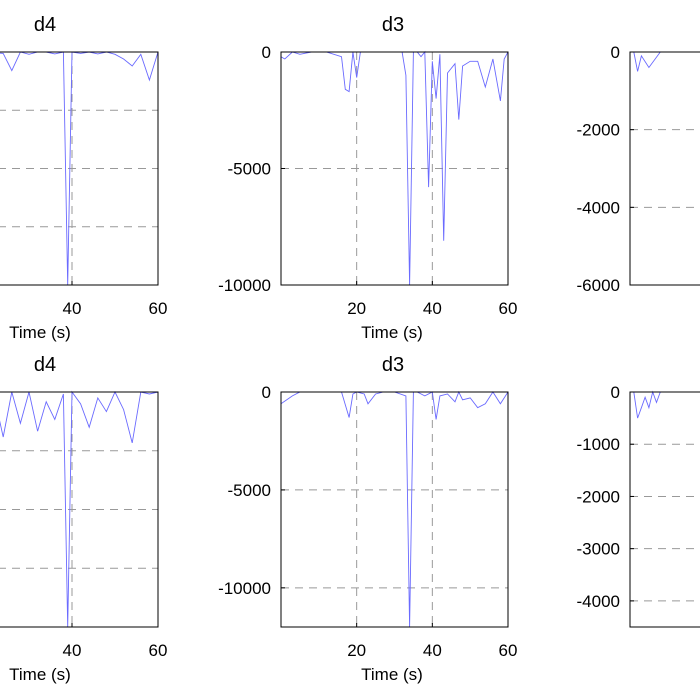 Image resolution: width=700 pixels, height=700 pixels. I want to click on y-tick-label: -3000, so click(598, 549).